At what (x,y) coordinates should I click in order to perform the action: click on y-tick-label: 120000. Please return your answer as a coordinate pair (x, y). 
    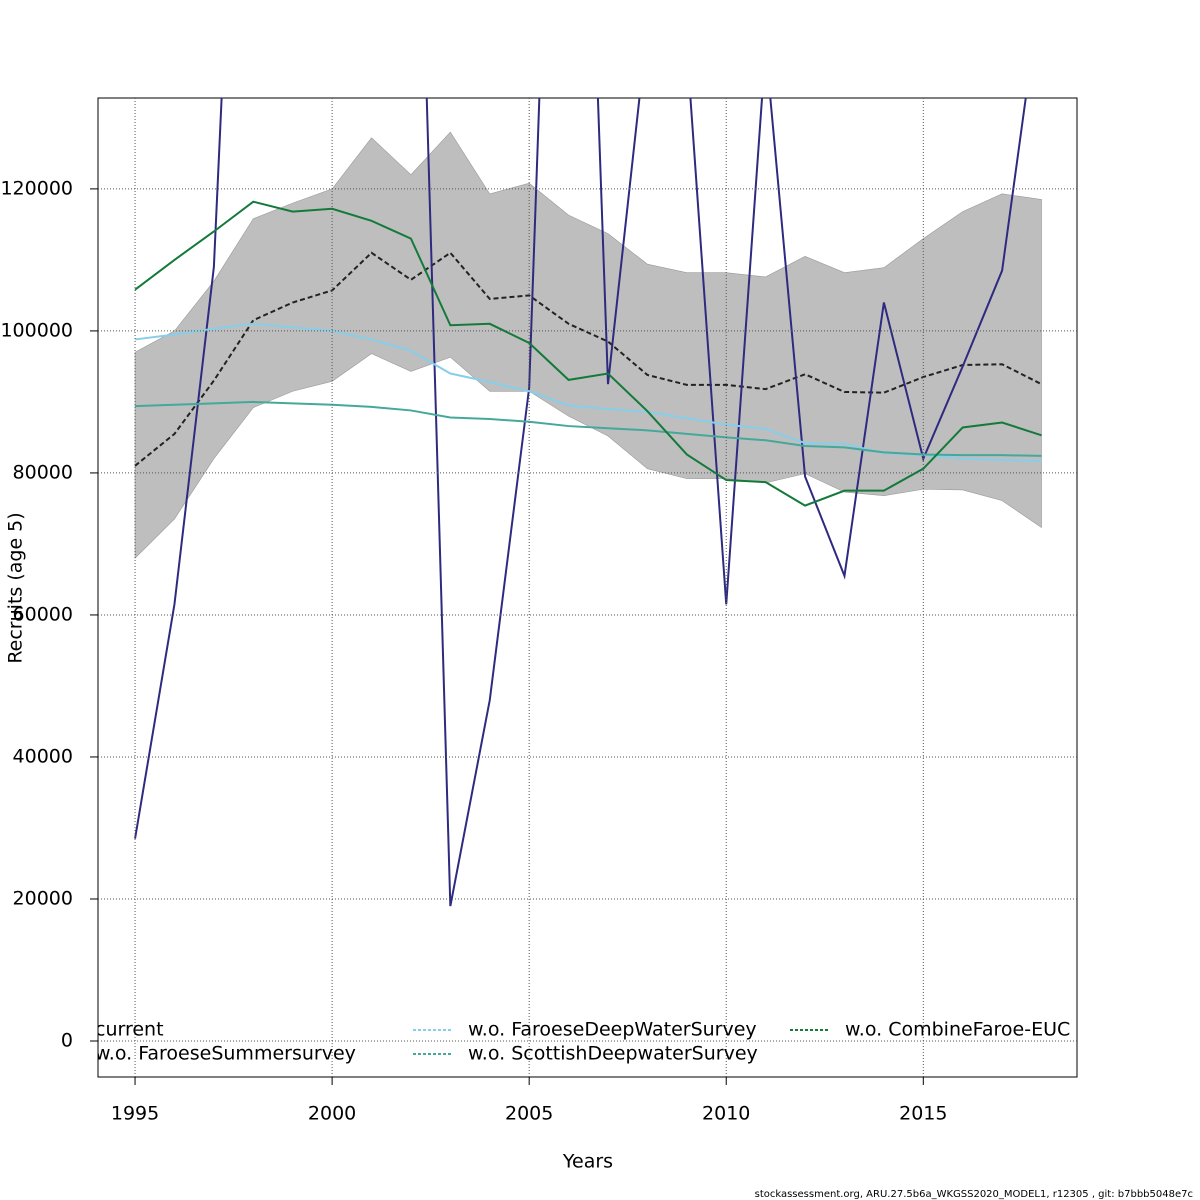
    Looking at the image, I should click on (36, 188).